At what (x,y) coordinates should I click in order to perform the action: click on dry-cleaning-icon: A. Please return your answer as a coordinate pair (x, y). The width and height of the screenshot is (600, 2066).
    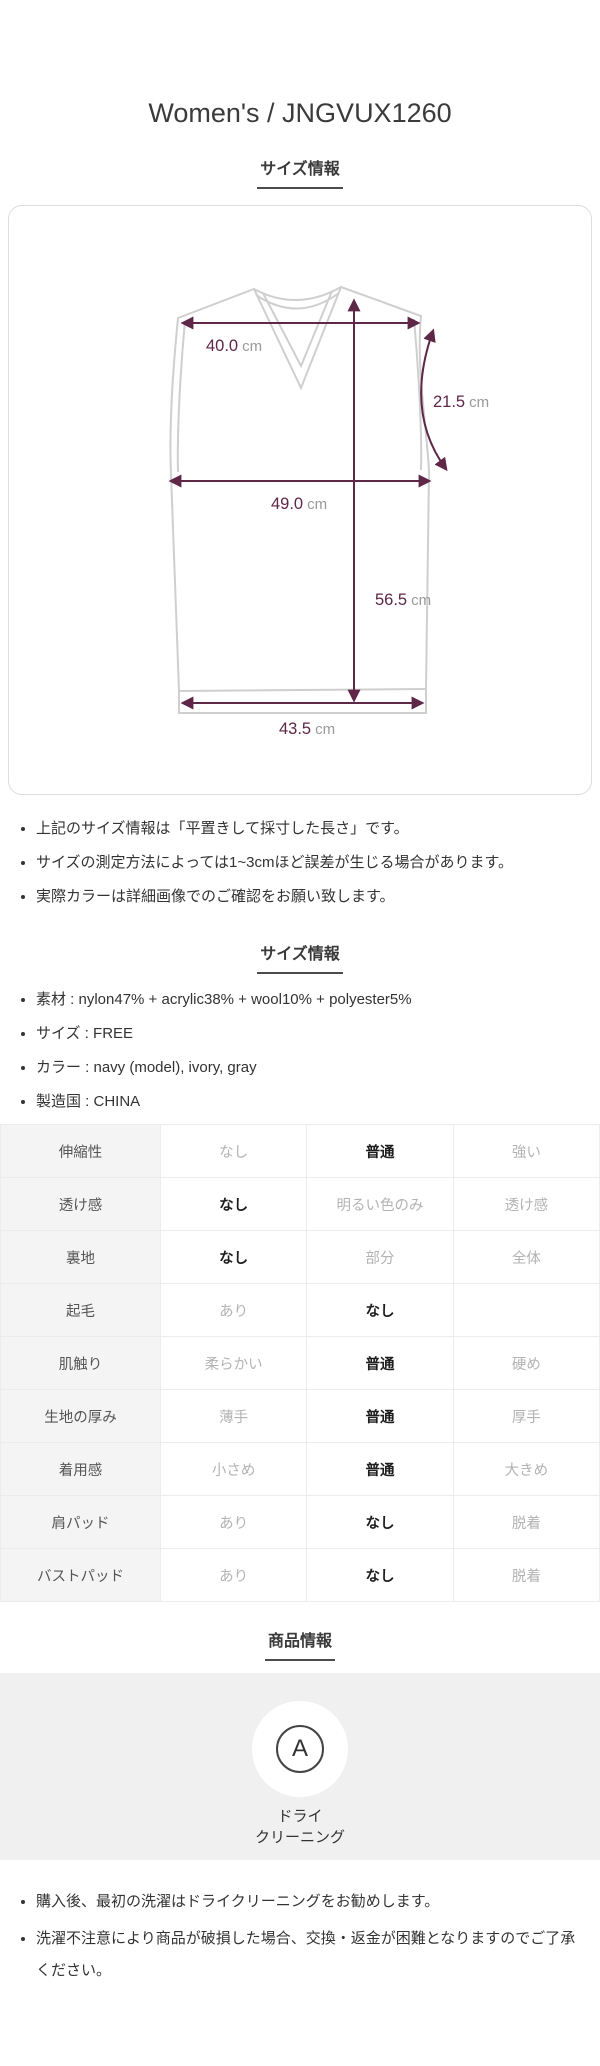
    Looking at the image, I should click on (300, 1749).